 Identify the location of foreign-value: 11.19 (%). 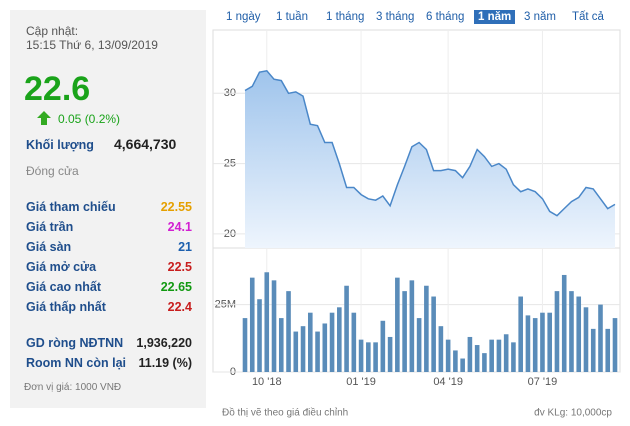
(165, 363).